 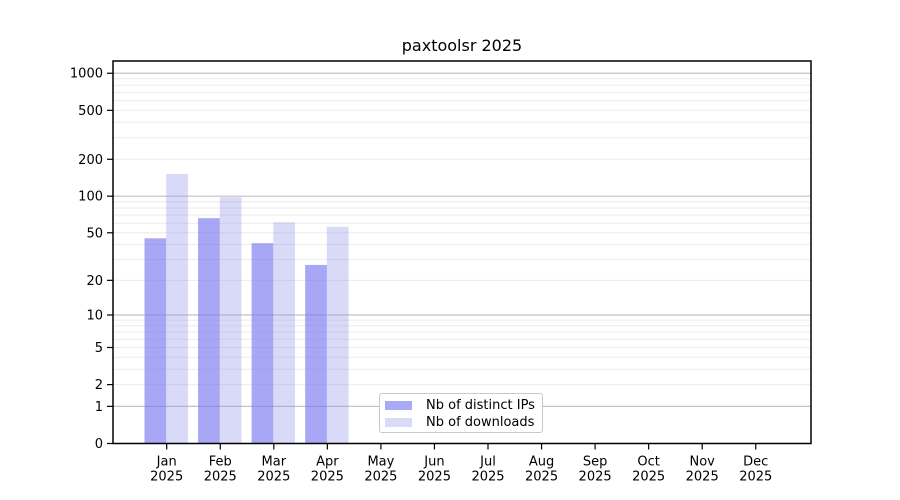 I want to click on legend-item-distinct-ips: Nb of distinct IPs, so click(x=463, y=405).